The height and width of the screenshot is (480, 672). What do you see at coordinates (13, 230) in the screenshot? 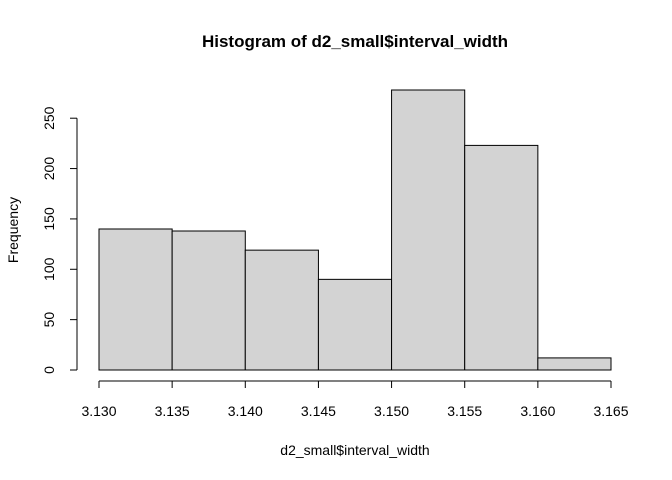
I see `y-axis-label: Frequency` at bounding box center [13, 230].